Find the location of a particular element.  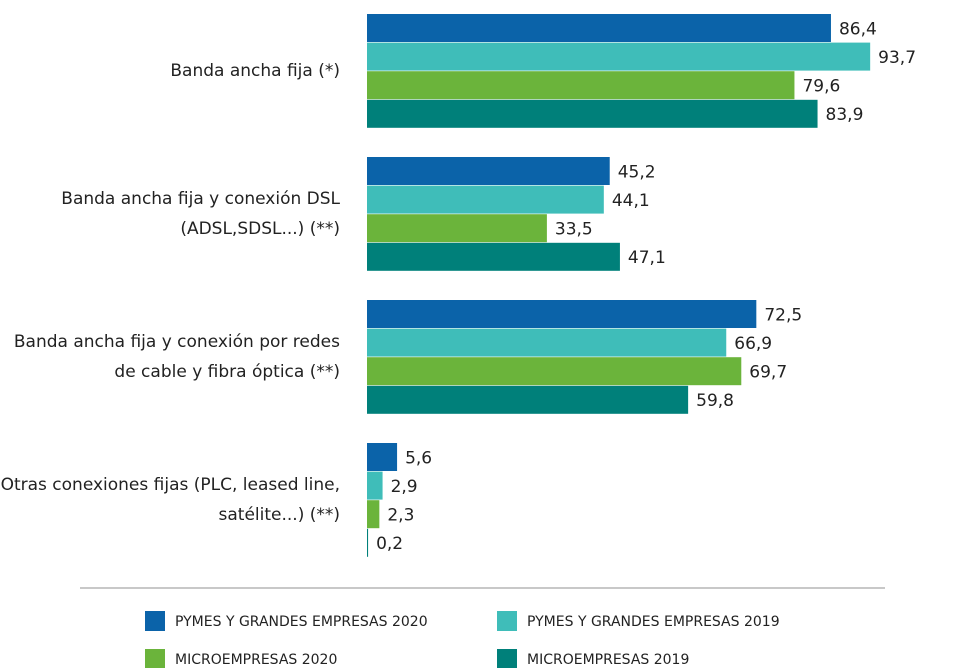

value-label: 69,7 is located at coordinates (768, 373).